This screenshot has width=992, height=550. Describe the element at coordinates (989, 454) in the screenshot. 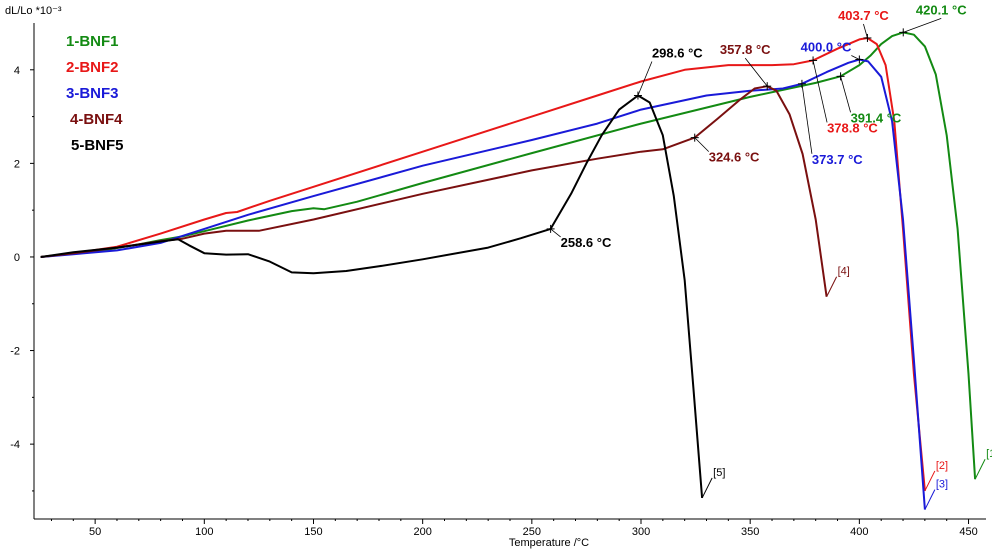

I see `series-end-label: [1]` at that location.